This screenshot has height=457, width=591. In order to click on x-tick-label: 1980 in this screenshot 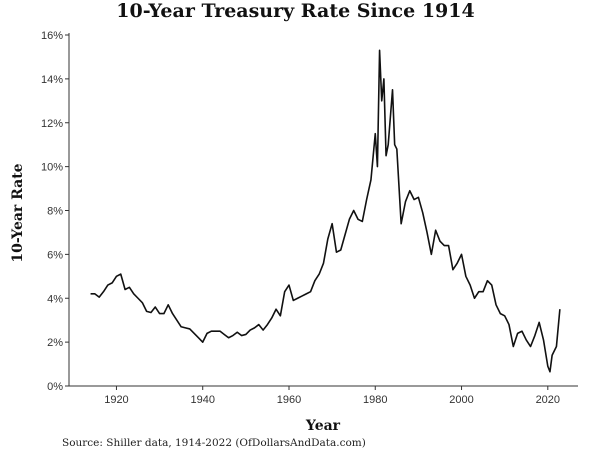, I will do `click(375, 400)`.